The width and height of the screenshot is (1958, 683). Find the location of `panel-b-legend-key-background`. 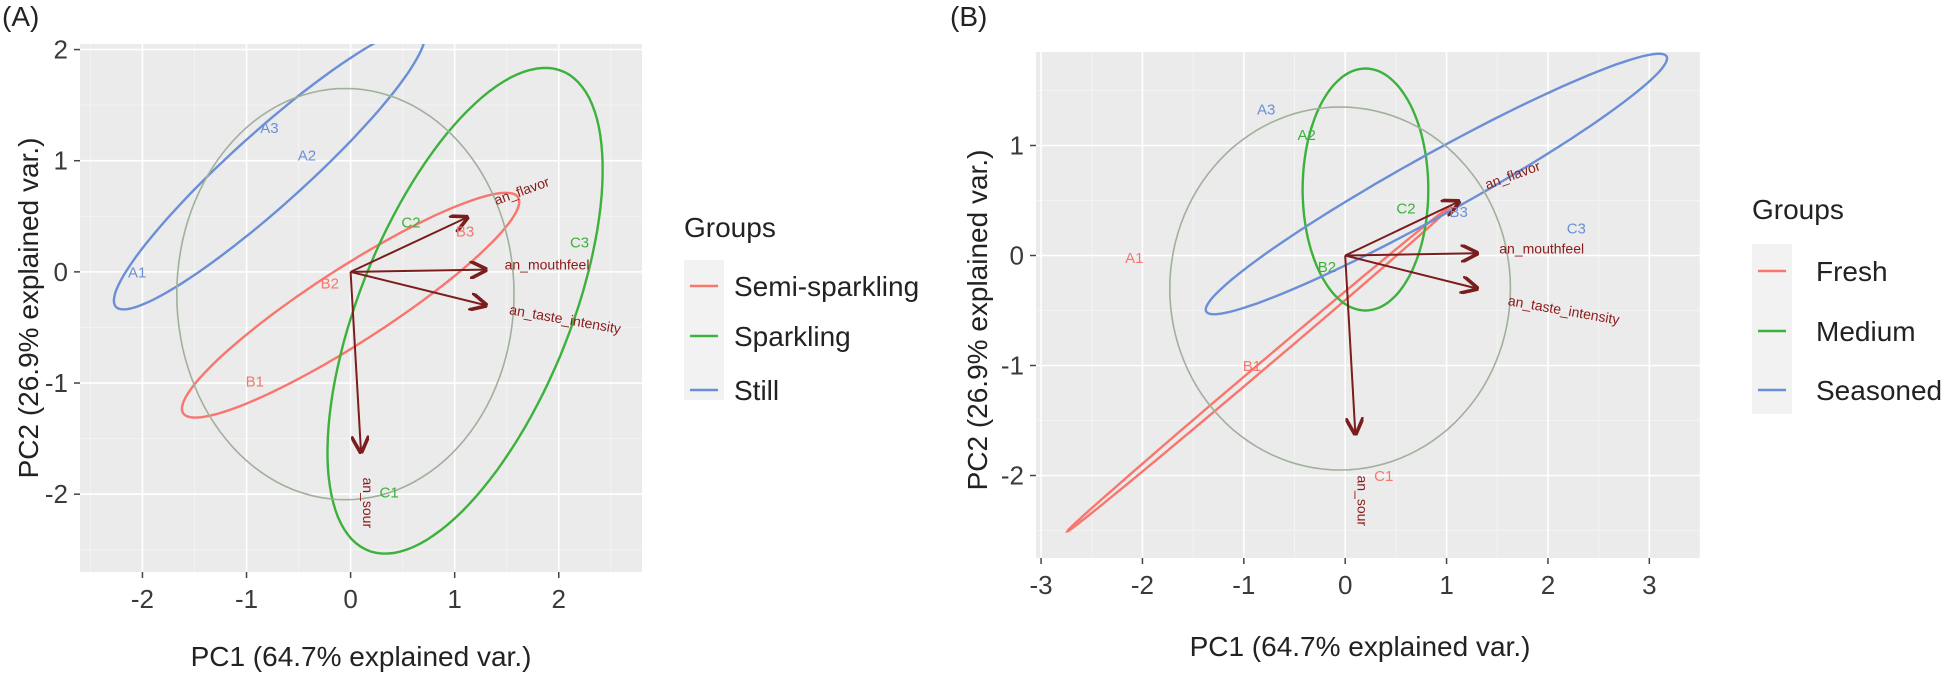

panel-b-legend-key-background is located at coordinates (1772, 329).